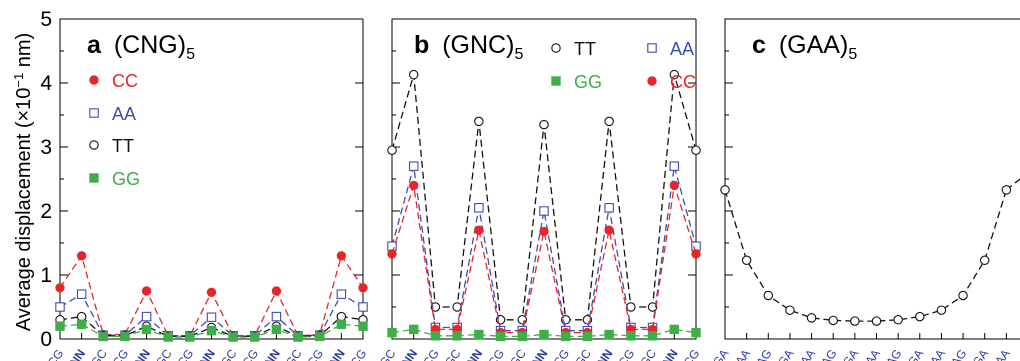 This screenshot has height=361, width=1020. What do you see at coordinates (150, 45) in the screenshot?
I see `panel-a-title-main: (CNG)` at bounding box center [150, 45].